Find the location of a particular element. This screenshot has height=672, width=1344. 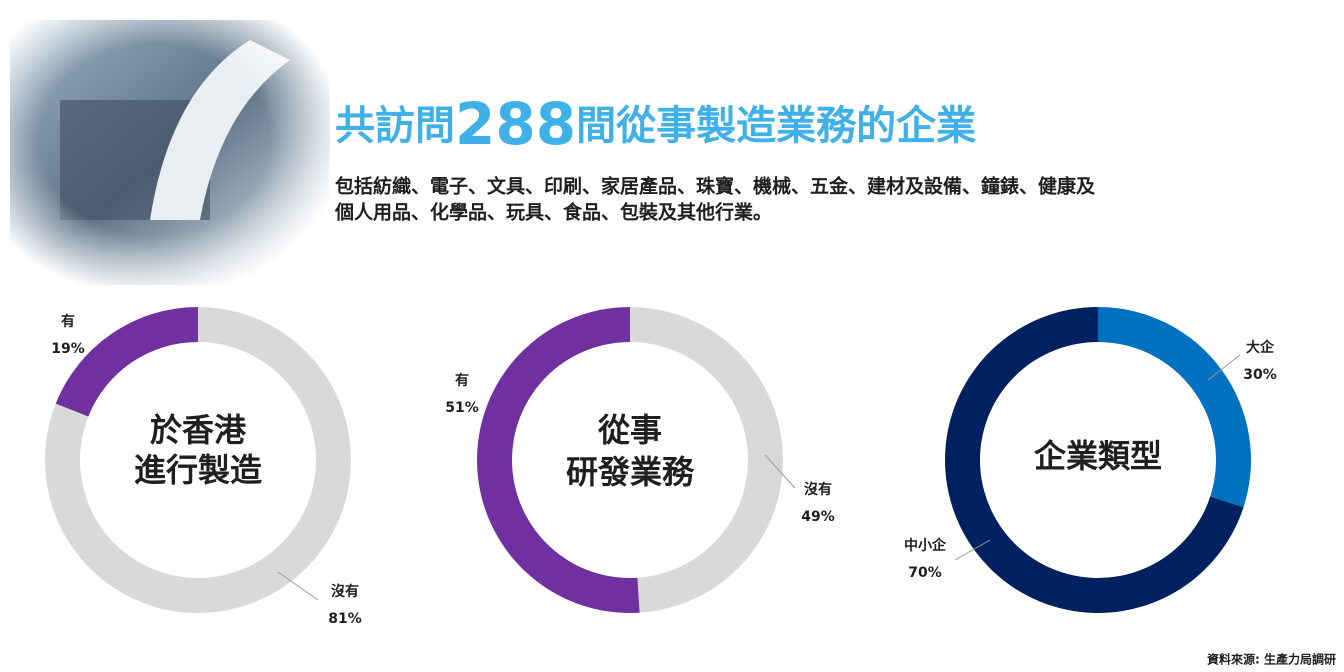

data-label: 19% is located at coordinates (68, 349).